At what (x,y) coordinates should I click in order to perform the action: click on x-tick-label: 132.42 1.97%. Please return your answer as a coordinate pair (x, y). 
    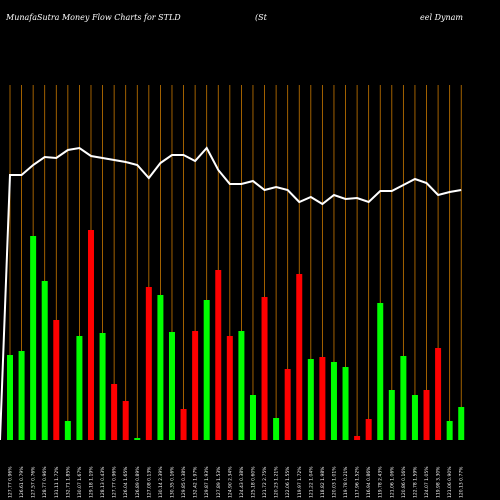
    Looking at the image, I should click on (196, 482).